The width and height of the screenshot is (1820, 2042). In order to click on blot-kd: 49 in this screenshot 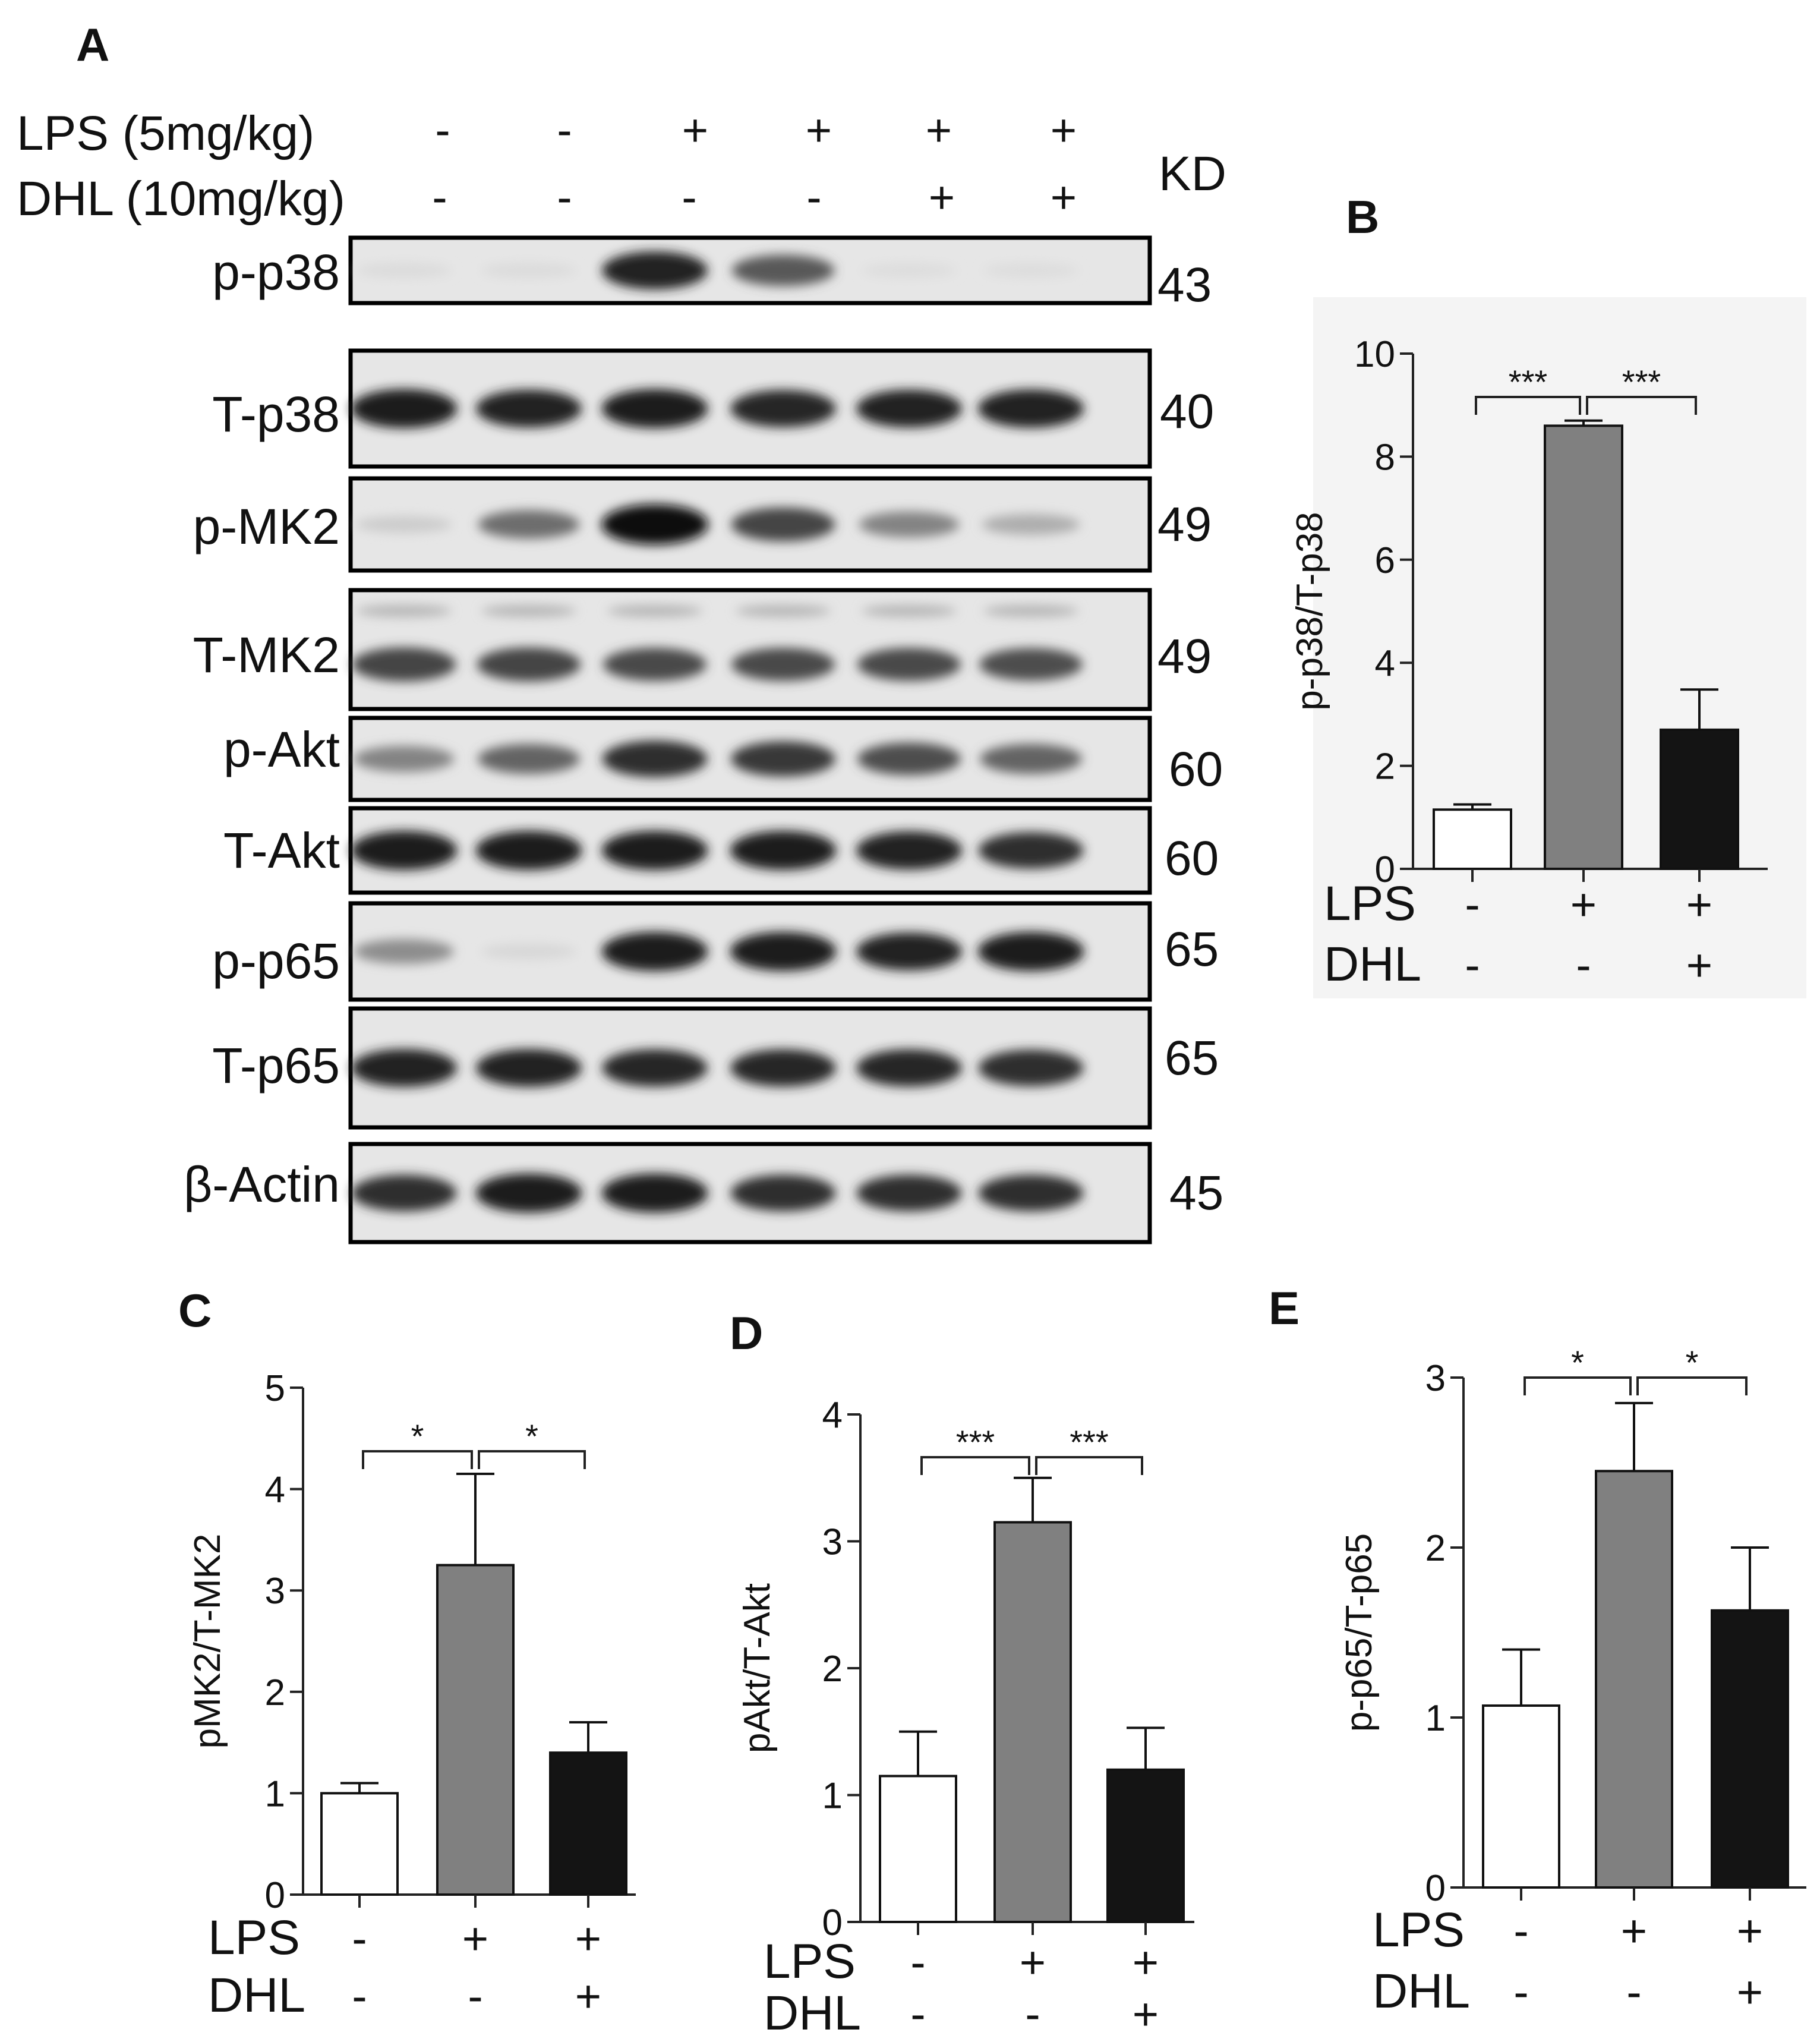, I will do `click(1184, 656)`.